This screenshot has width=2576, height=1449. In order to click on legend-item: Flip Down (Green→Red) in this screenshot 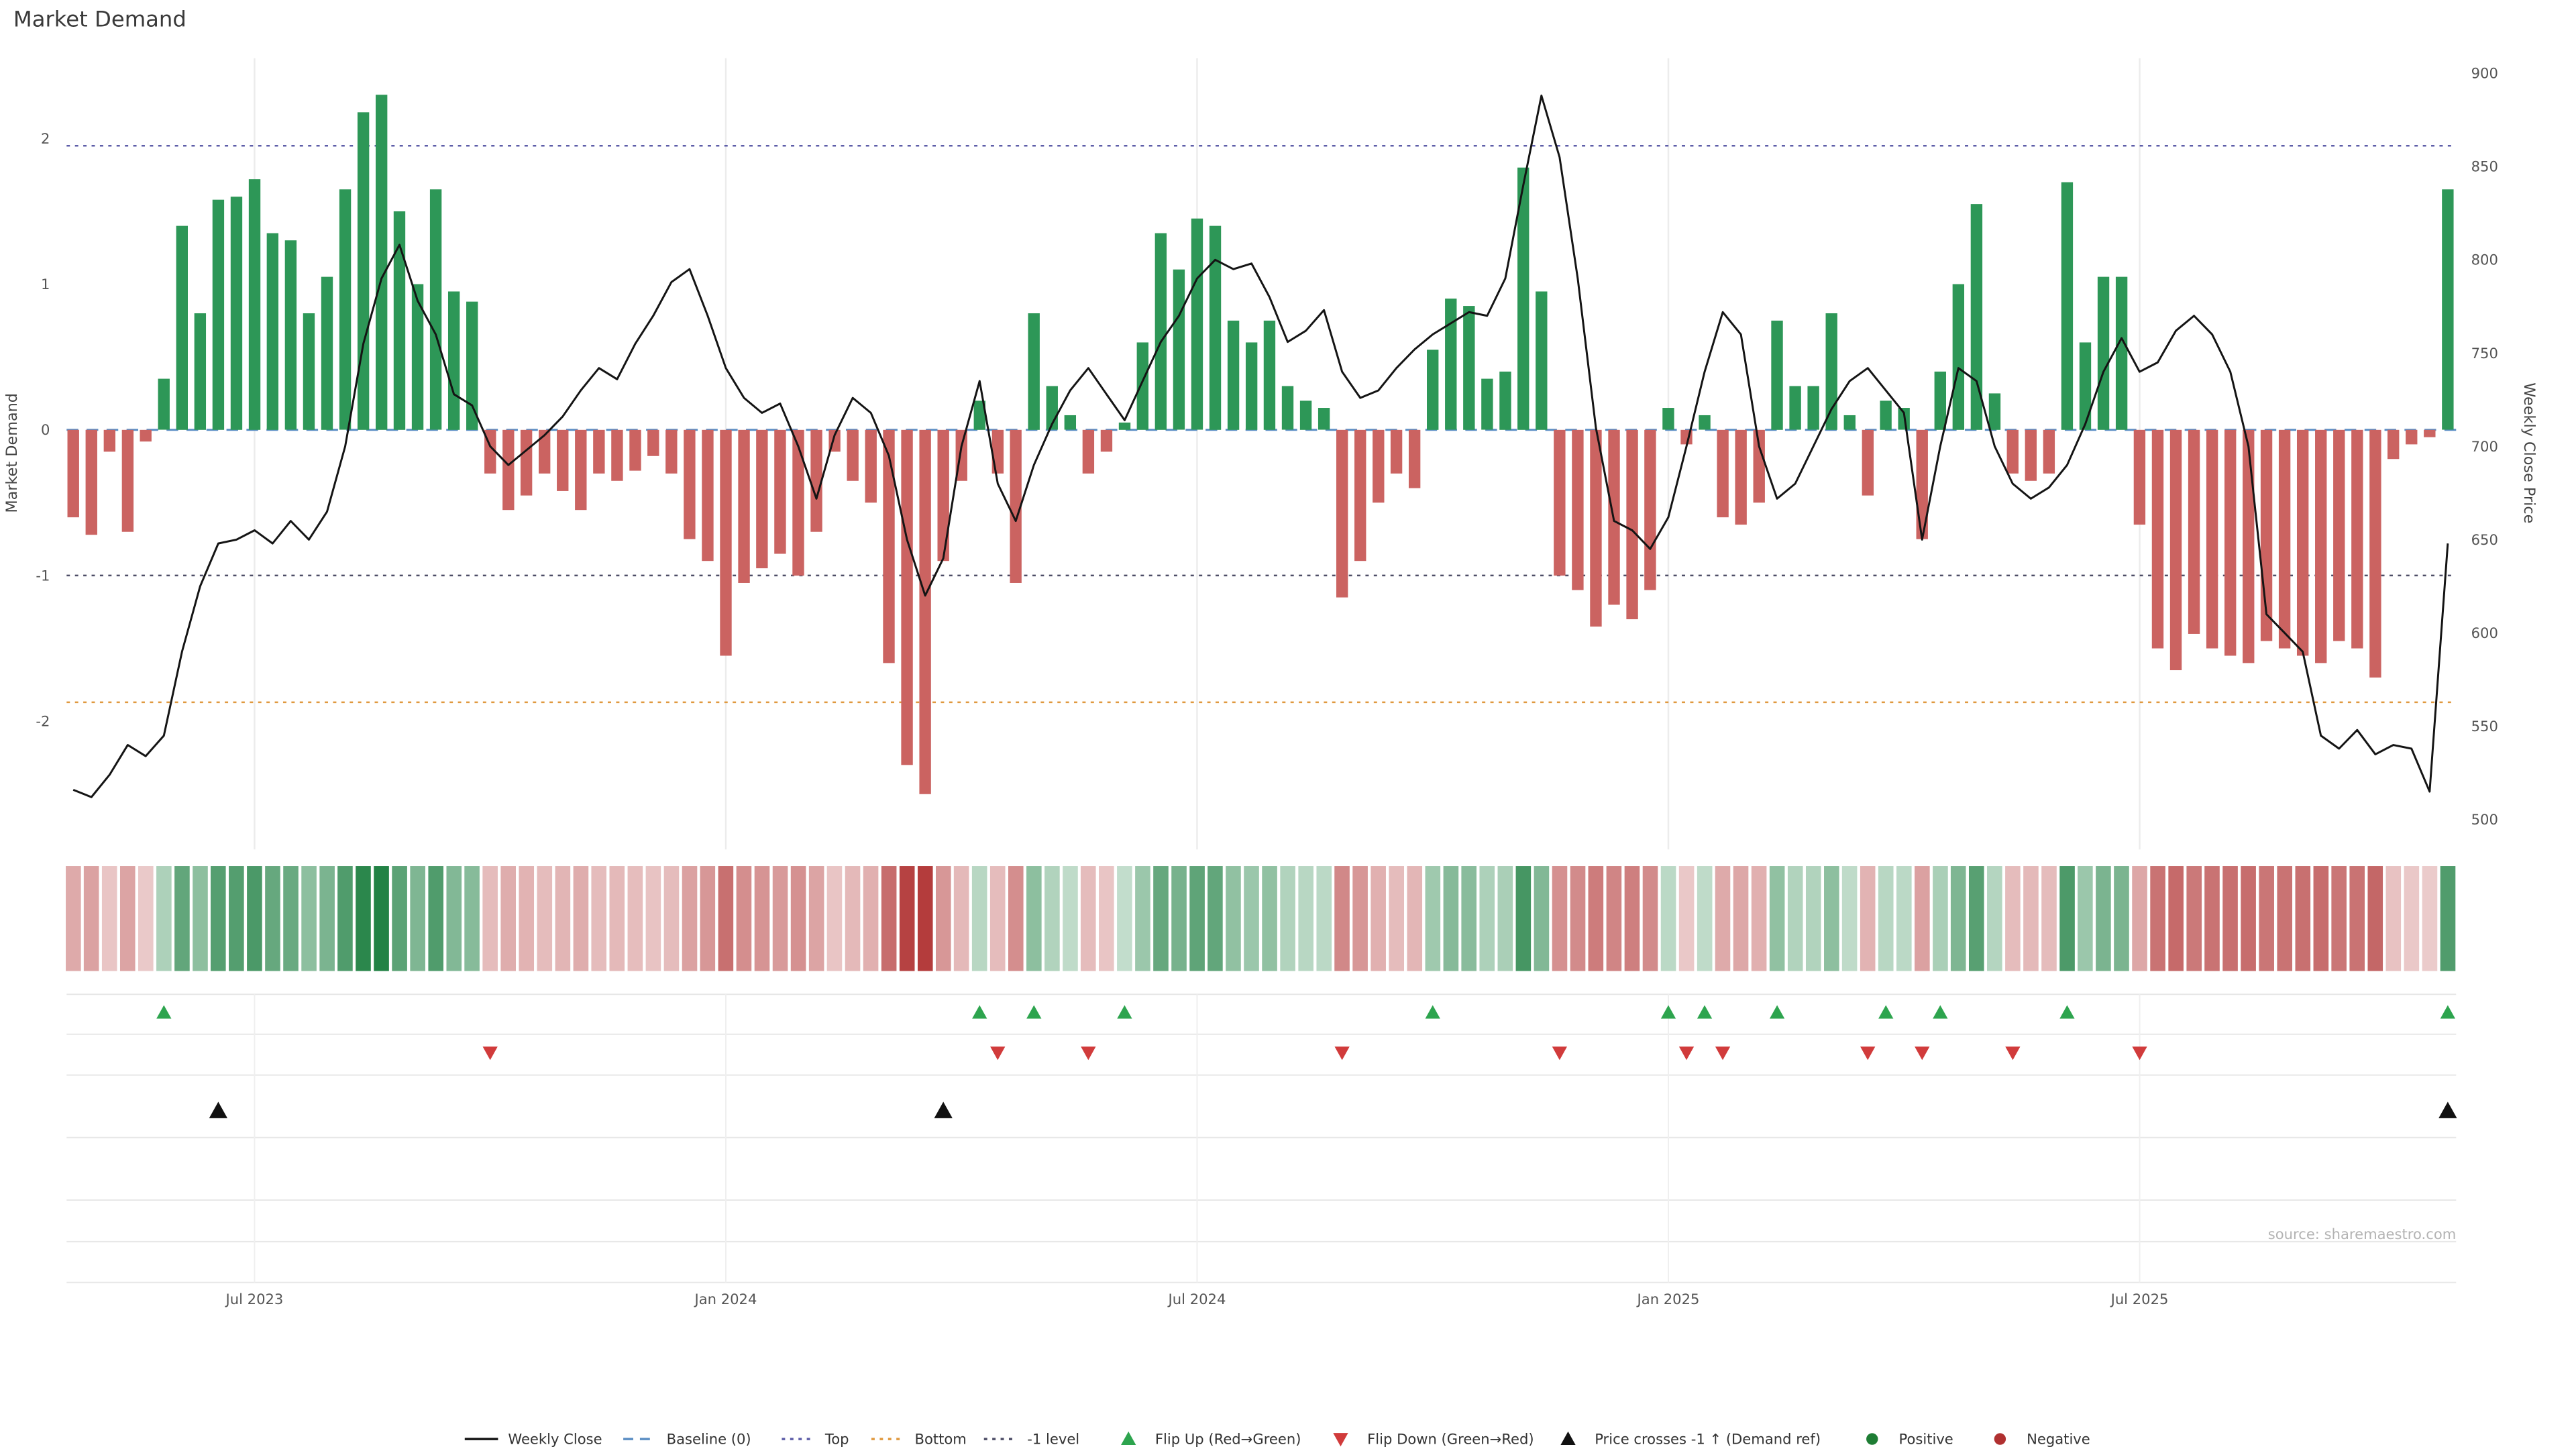, I will do `click(1433, 1439)`.